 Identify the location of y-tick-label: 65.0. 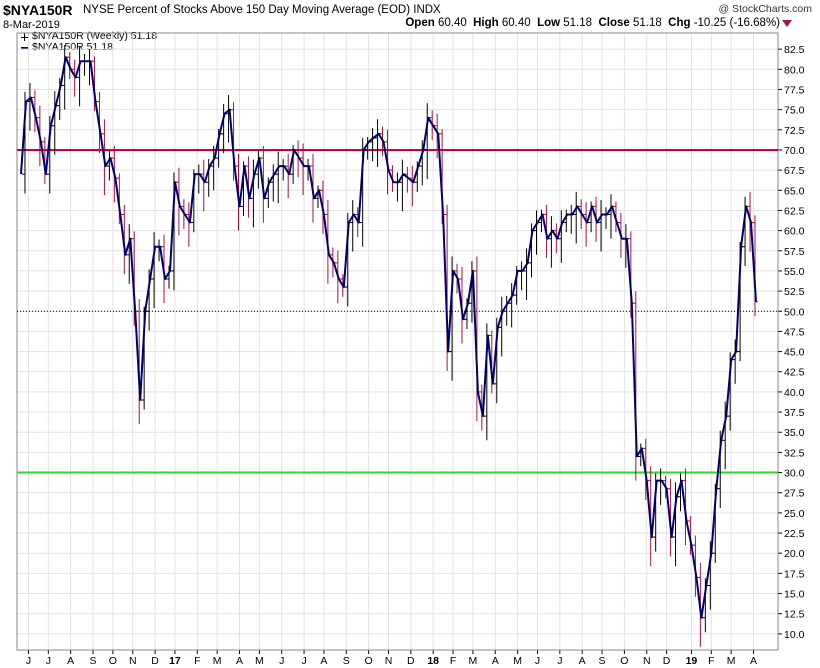
(794, 191).